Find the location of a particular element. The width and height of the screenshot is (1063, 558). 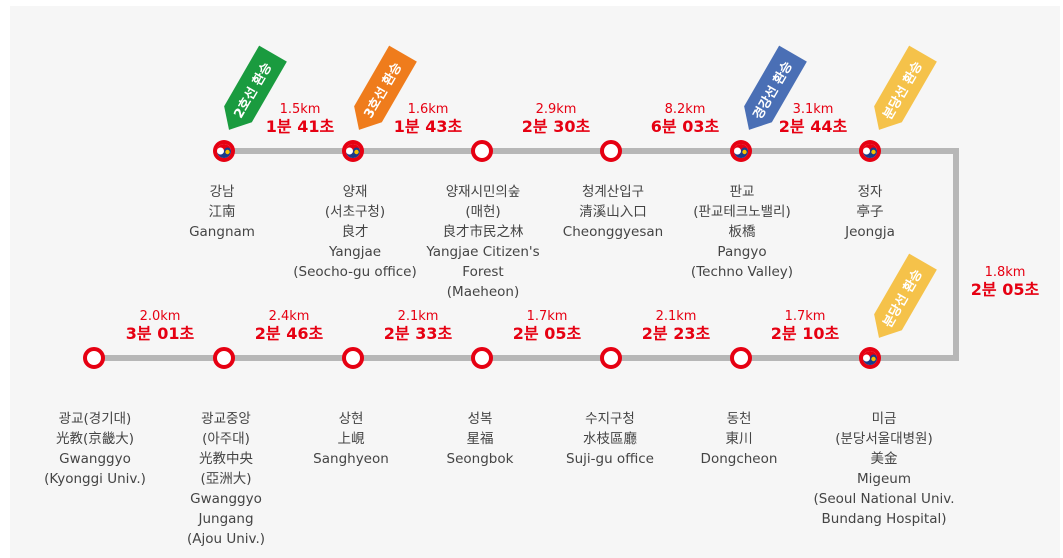

label-line: 양재시민의숲 is located at coordinates (483, 192).